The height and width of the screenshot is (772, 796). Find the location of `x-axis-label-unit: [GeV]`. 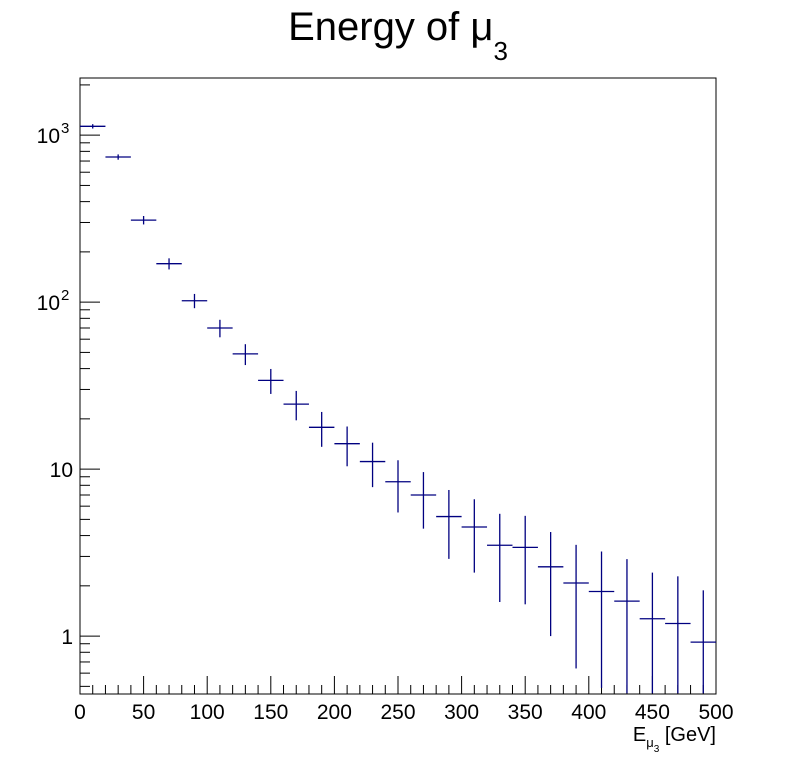

x-axis-label-unit: [GeV] is located at coordinates (687, 735).